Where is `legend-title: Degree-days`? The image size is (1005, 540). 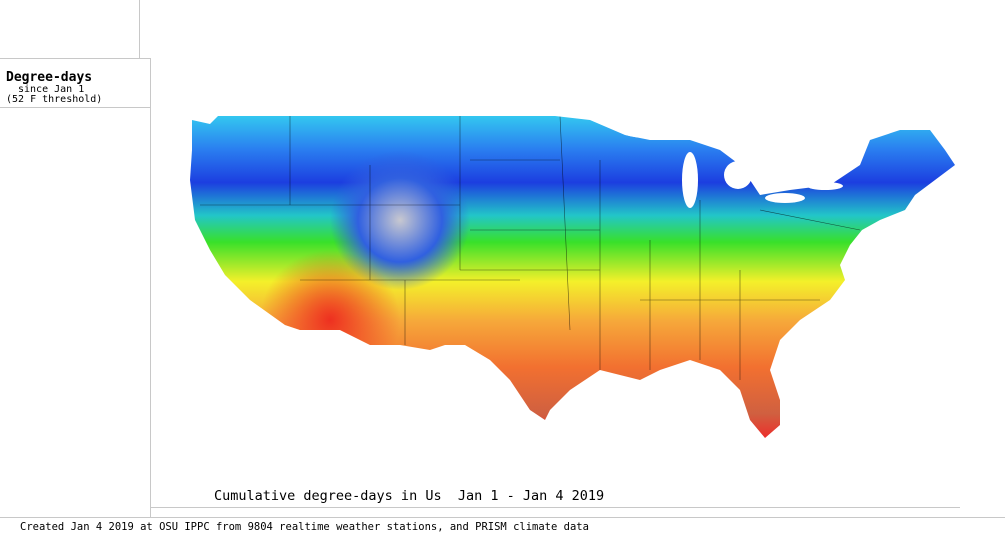 legend-title: Degree-days is located at coordinates (49, 77).